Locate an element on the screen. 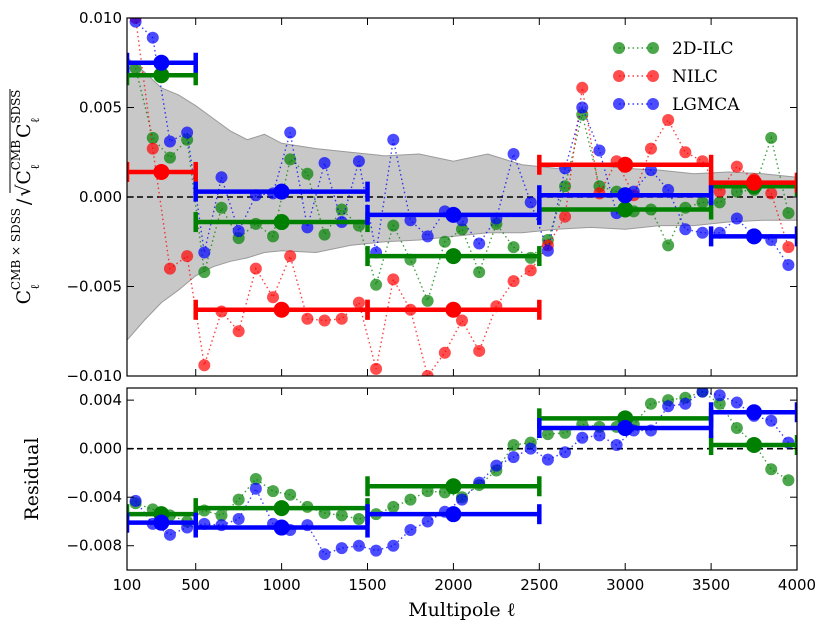  bottom-ytick-label: −0.004 is located at coordinates (94, 497).